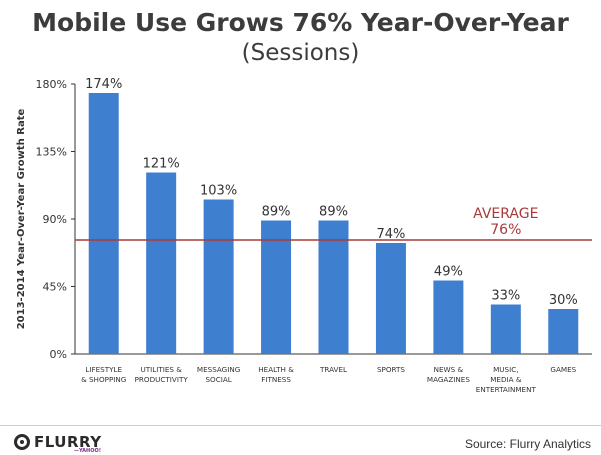 This screenshot has height=455, width=601. I want to click on flurry-logo-icon, so click(22, 442).